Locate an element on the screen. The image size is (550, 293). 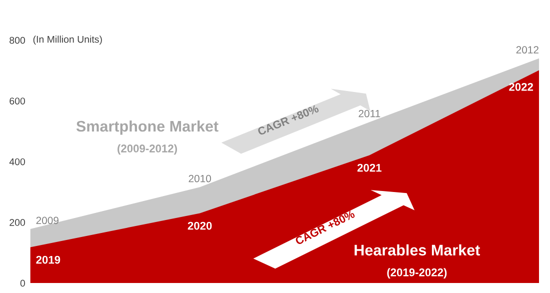
annotation: 2020 is located at coordinates (200, 226).